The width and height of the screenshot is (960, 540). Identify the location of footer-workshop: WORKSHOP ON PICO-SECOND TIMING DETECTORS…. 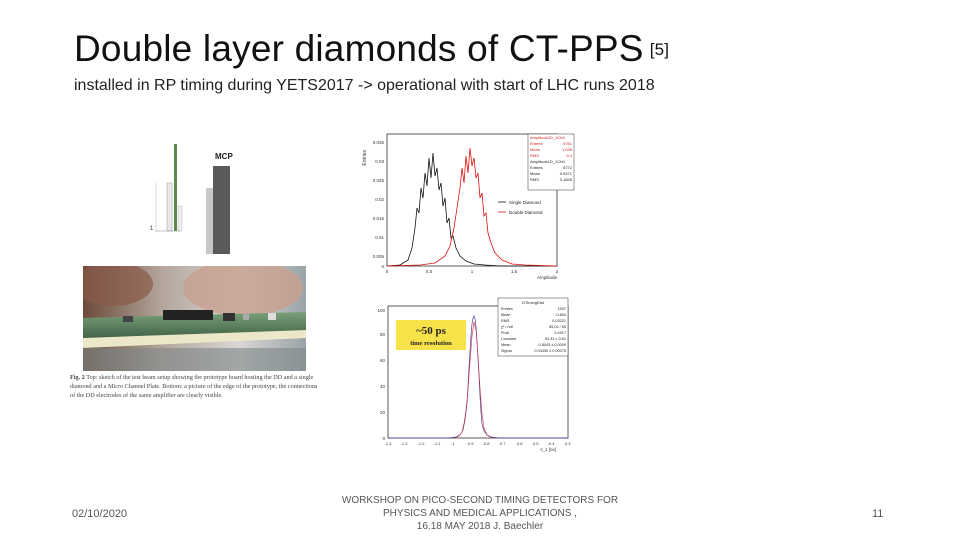
(480, 513).